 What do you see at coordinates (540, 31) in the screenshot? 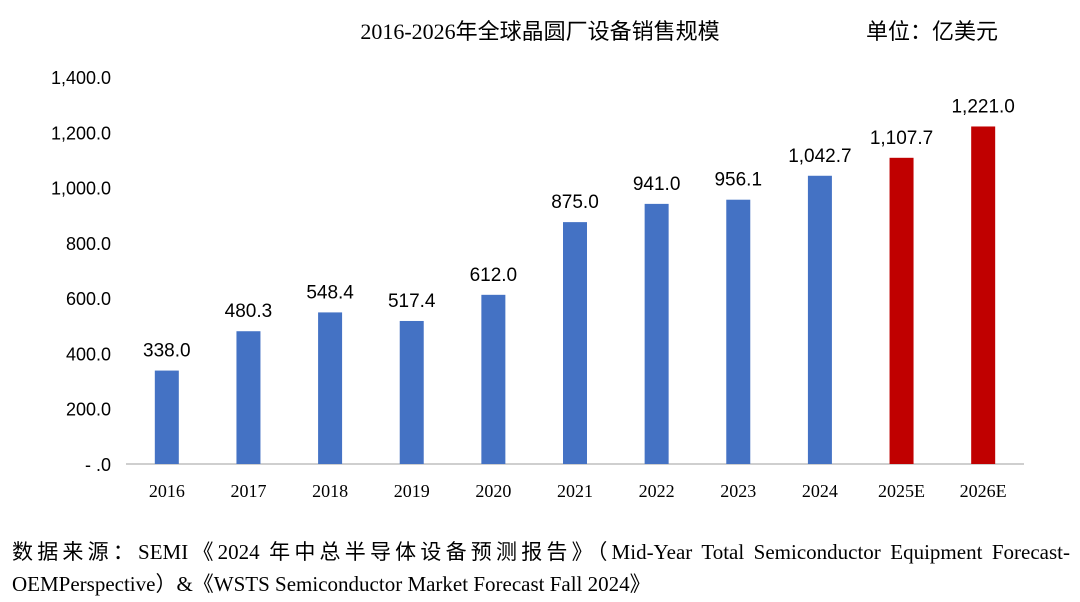
I see `chart-title: 2016-2026年全球晶圆厂设备销售规模` at bounding box center [540, 31].